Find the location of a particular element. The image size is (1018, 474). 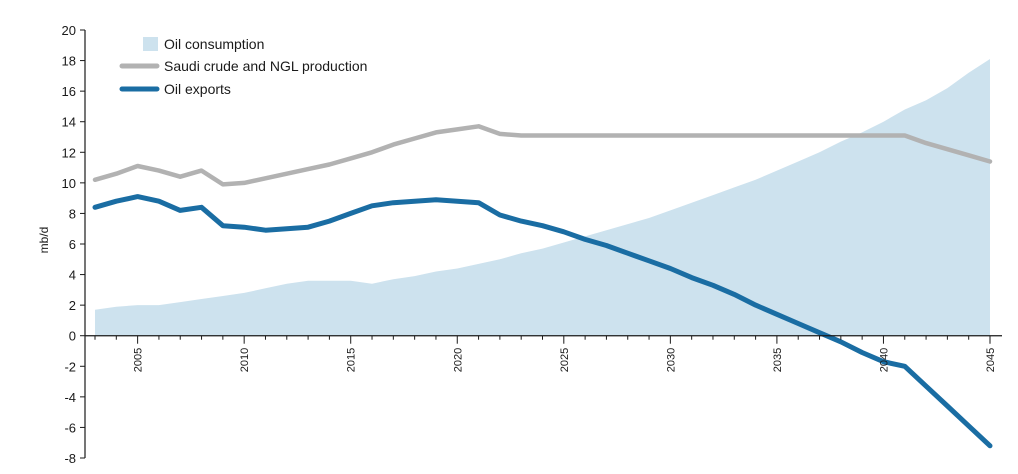

y-tick-label: -6 is located at coordinates (70, 427).